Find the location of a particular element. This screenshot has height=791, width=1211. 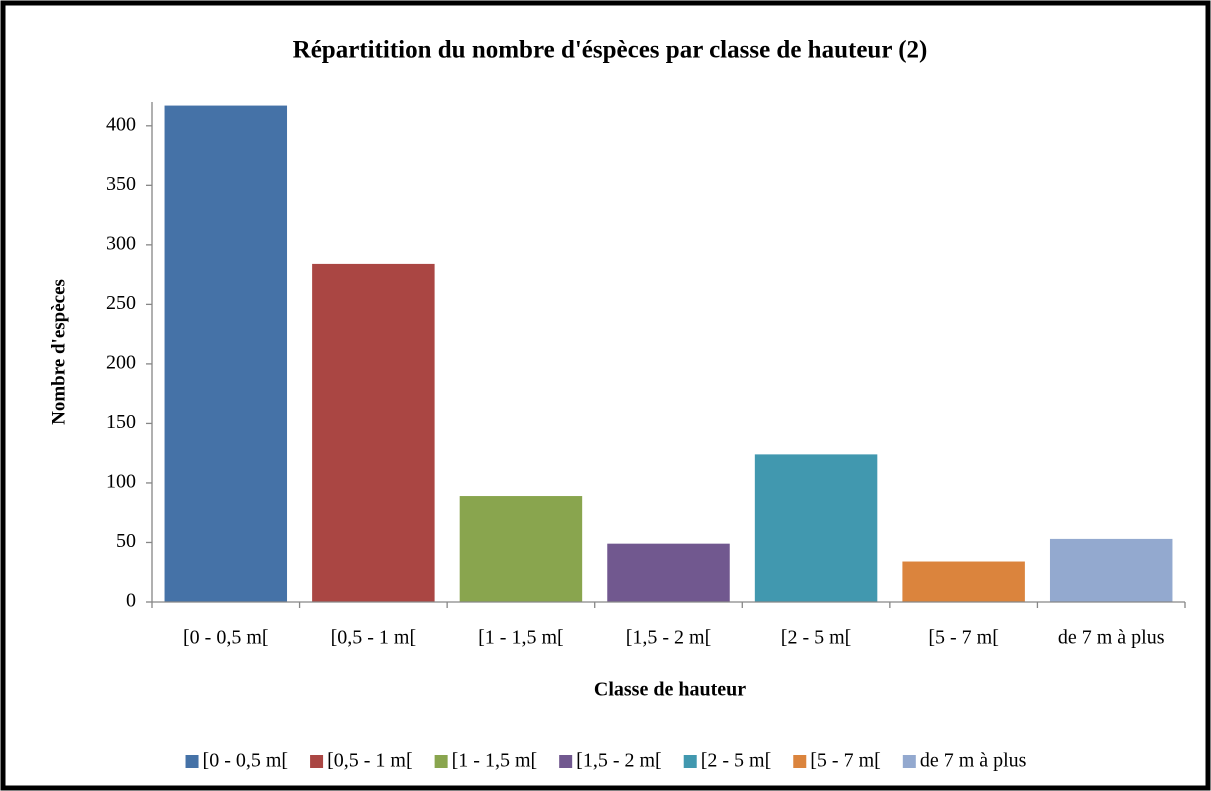

y-tick-label: 150 is located at coordinates (121, 422).